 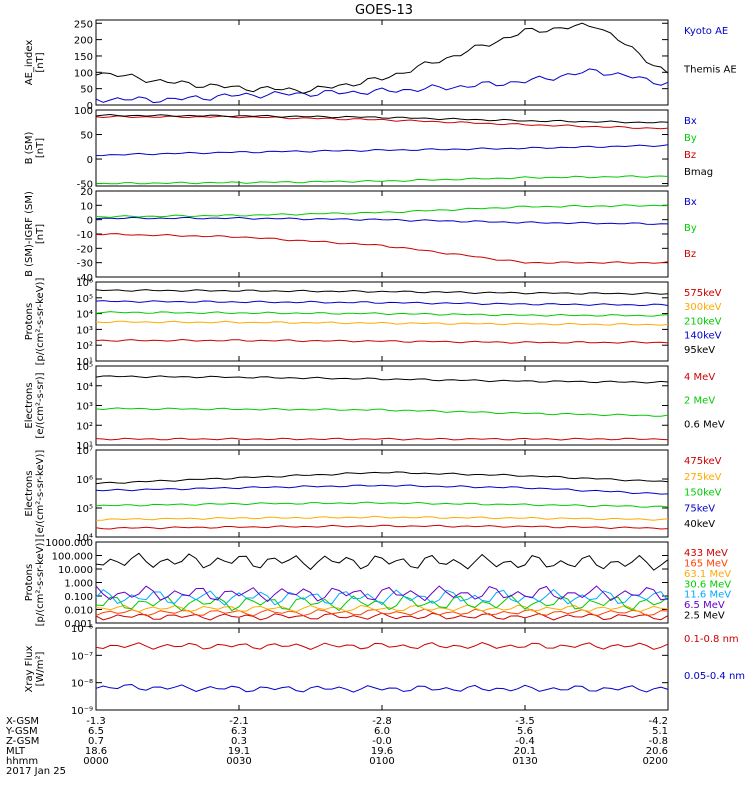 What do you see at coordinates (96, 721) in the screenshot?
I see `footer-value: -1.3` at bounding box center [96, 721].